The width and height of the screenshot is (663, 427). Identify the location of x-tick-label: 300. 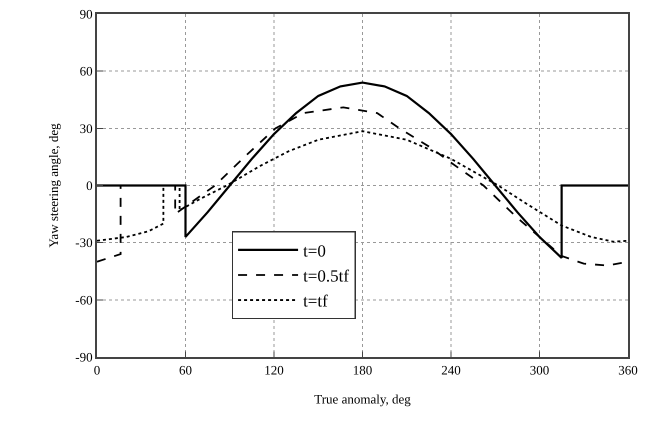
(540, 370).